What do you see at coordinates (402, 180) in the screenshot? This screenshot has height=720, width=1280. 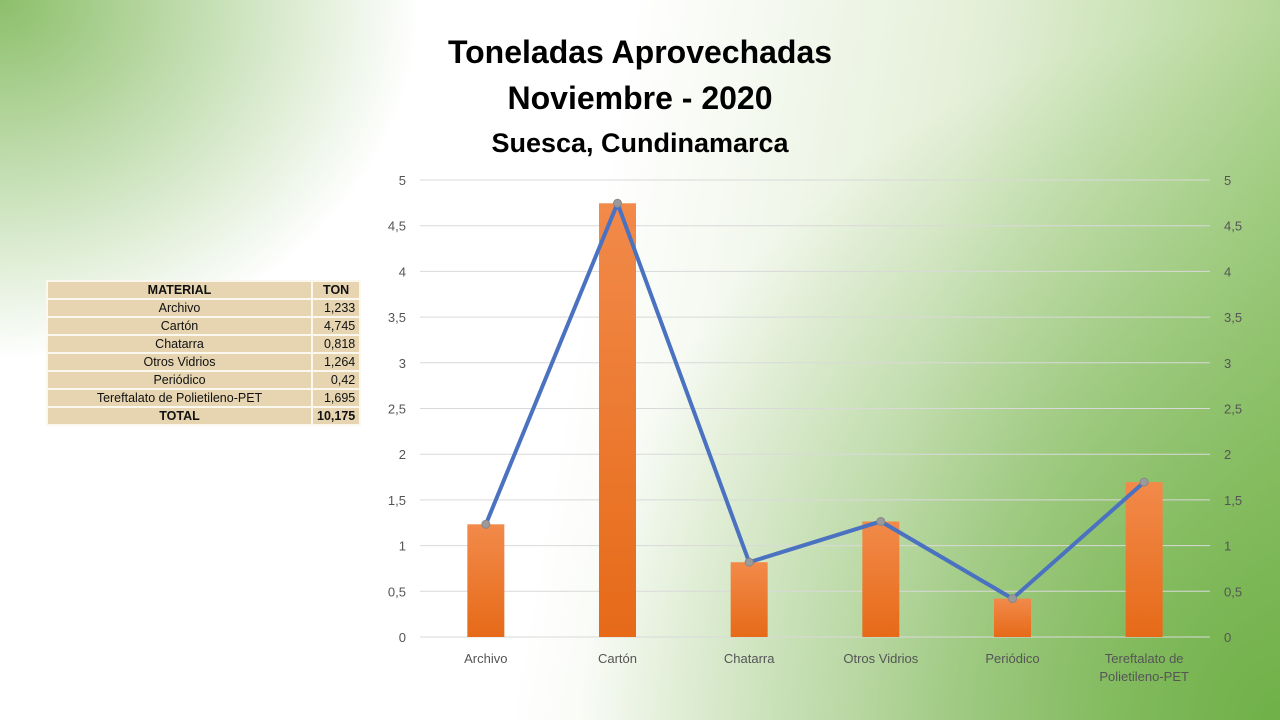 I see `y-tick-label: 5` at bounding box center [402, 180].